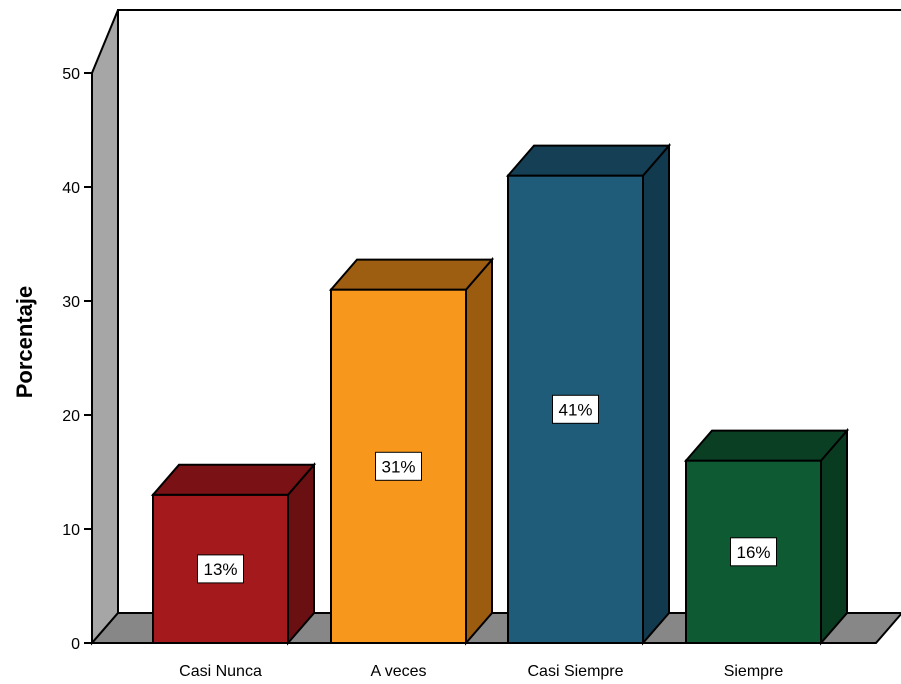 This screenshot has height=684, width=901. I want to click on y-tick-label: 20, so click(71, 416).